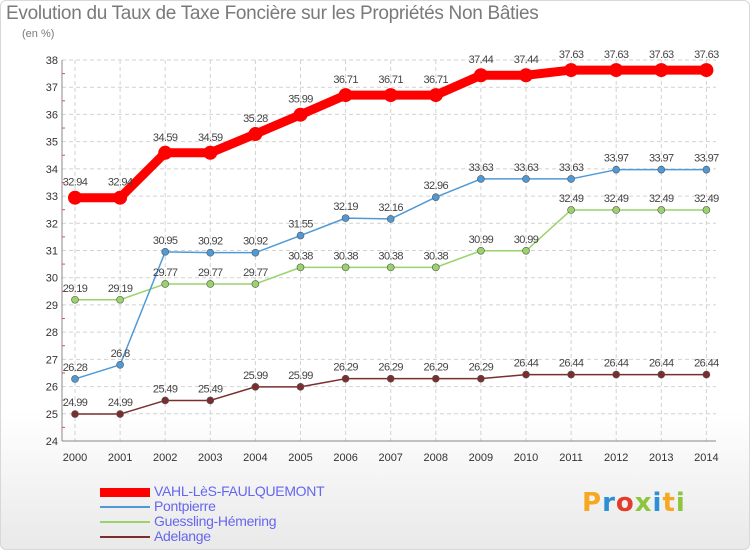  What do you see at coordinates (38, 34) in the screenshot?
I see `chart-subtitle: (en %)` at bounding box center [38, 34].